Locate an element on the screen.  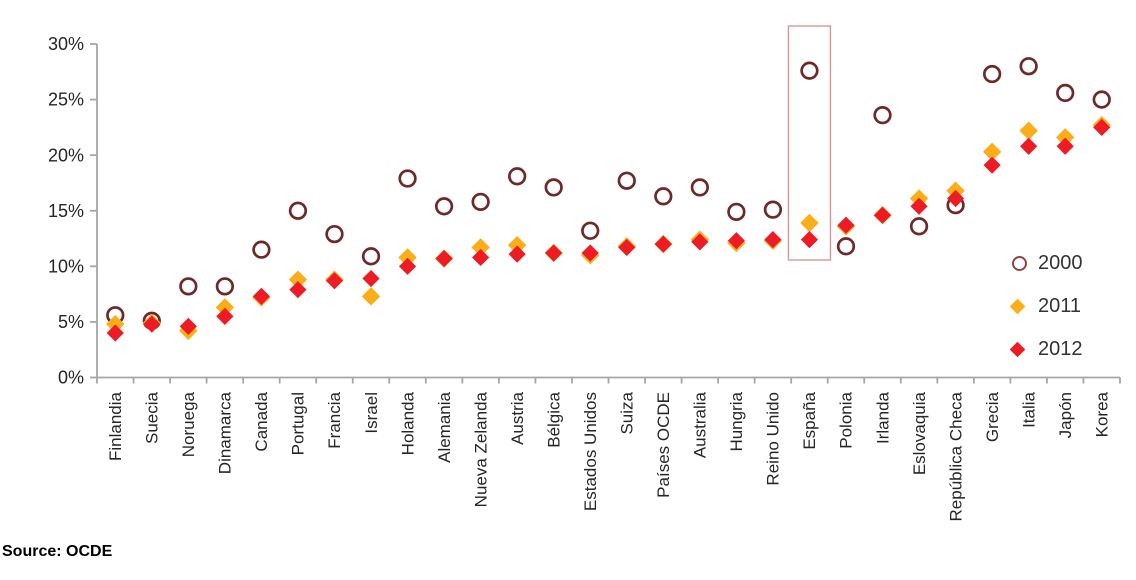
open-circle-icon is located at coordinates (1023, 263).